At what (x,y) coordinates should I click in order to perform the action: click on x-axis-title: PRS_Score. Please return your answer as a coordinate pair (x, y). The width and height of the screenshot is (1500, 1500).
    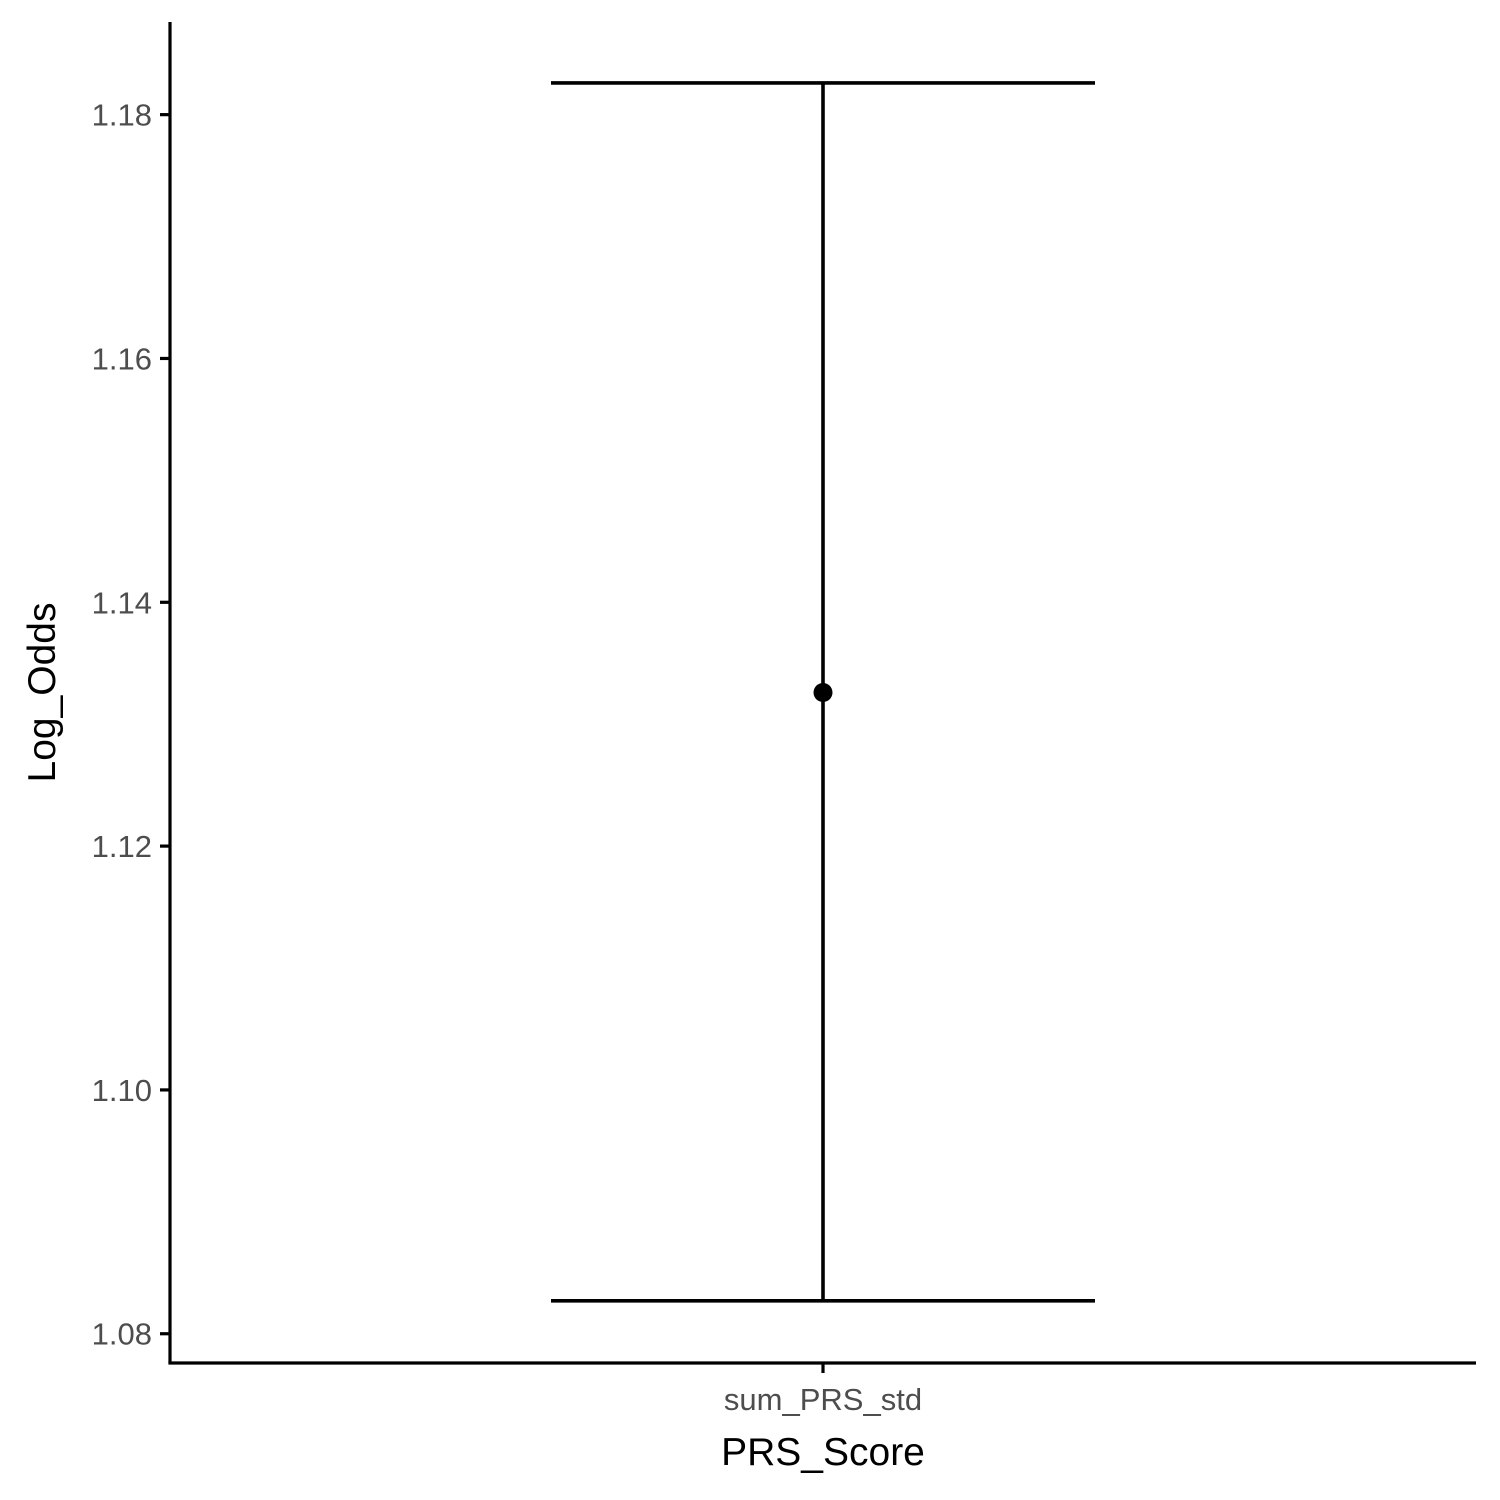
    Looking at the image, I should click on (823, 1452).